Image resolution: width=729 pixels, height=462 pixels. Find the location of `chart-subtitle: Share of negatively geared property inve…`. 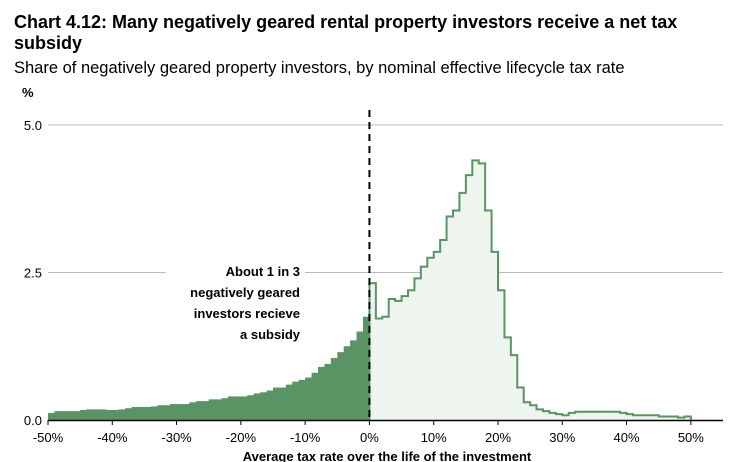

chart-subtitle: Share of negatively geared property inve… is located at coordinates (319, 68).